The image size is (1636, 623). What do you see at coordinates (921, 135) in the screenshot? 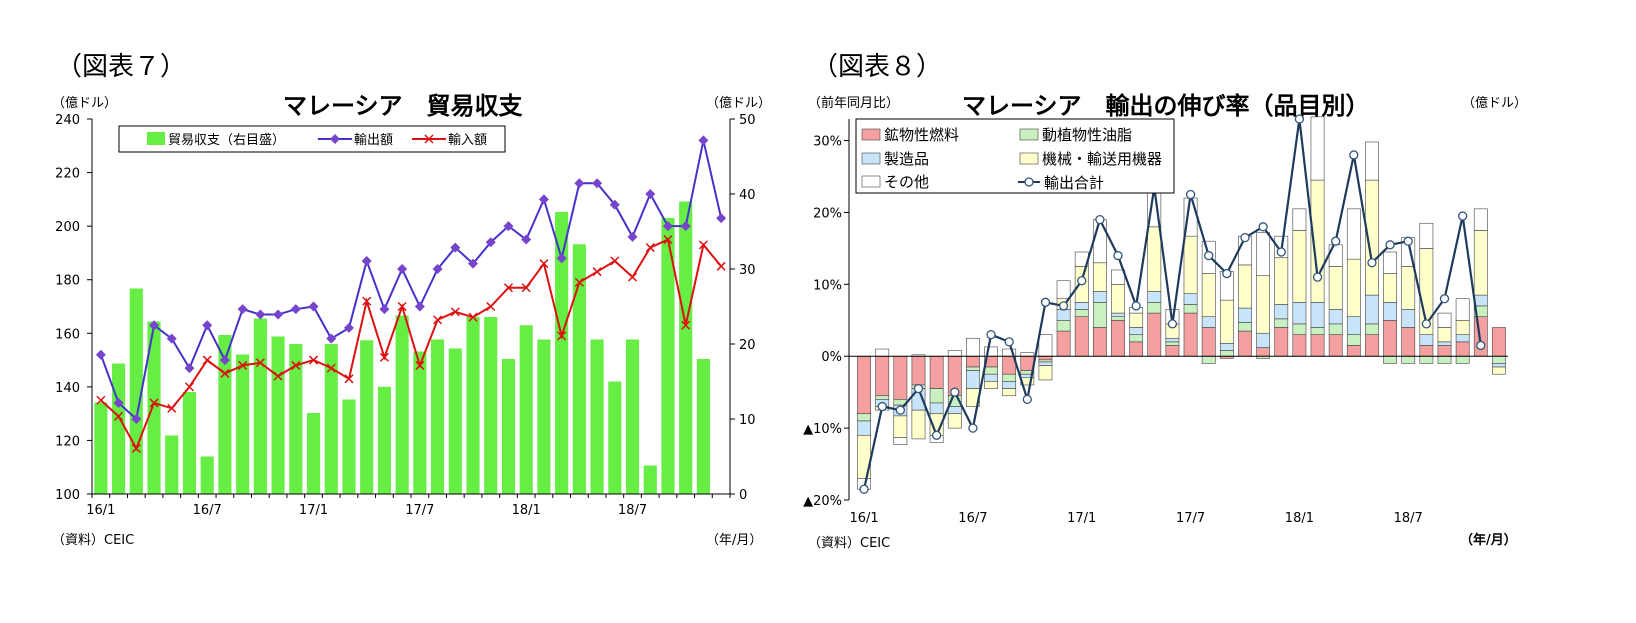
I see `legend-mineral-label: 鉱物性燃料` at bounding box center [921, 135].